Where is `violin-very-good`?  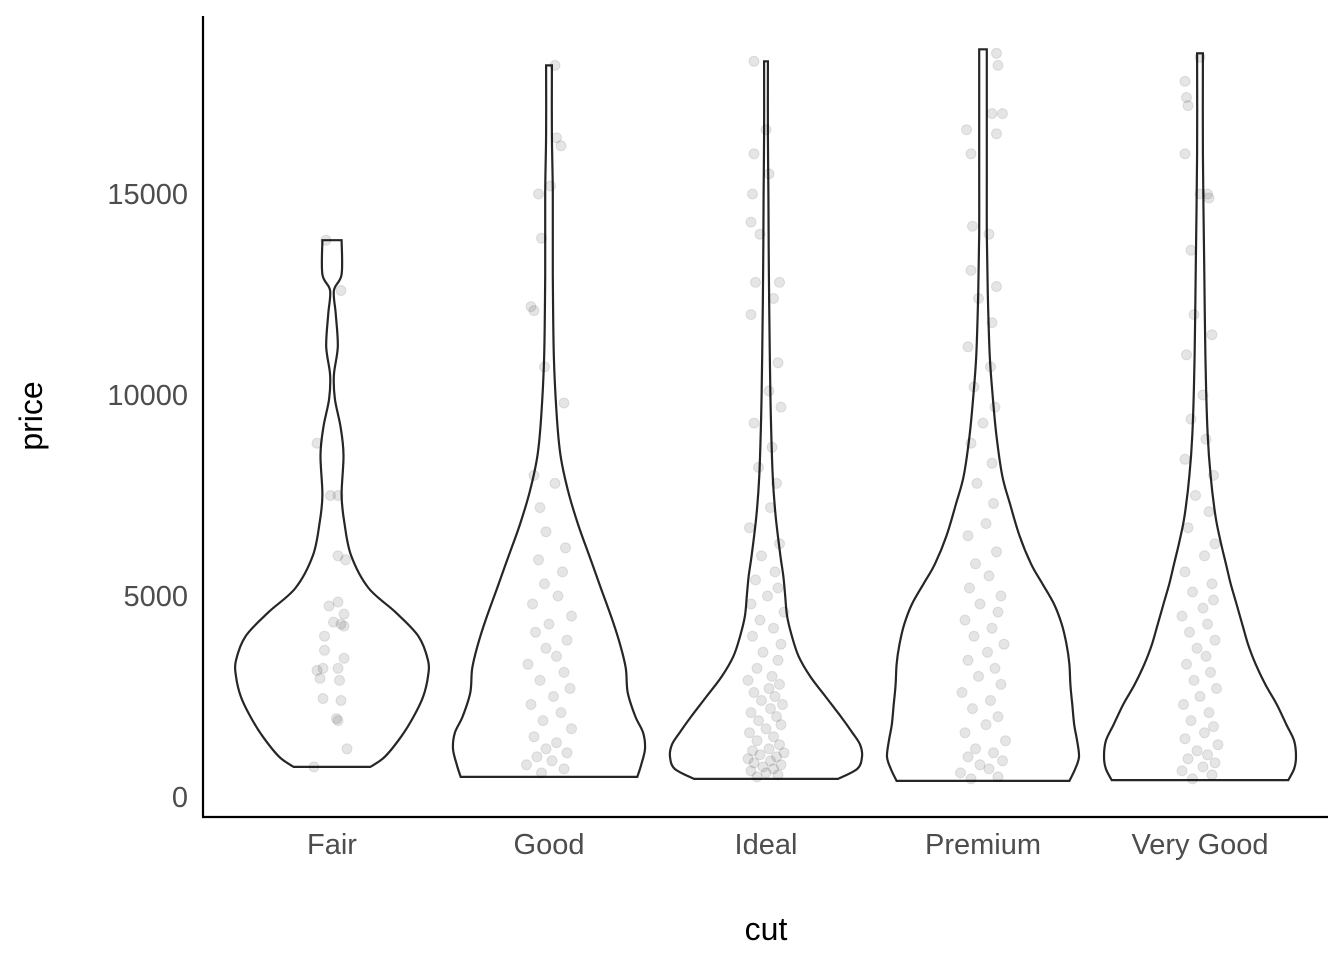
violin-very-good is located at coordinates (1200, 417).